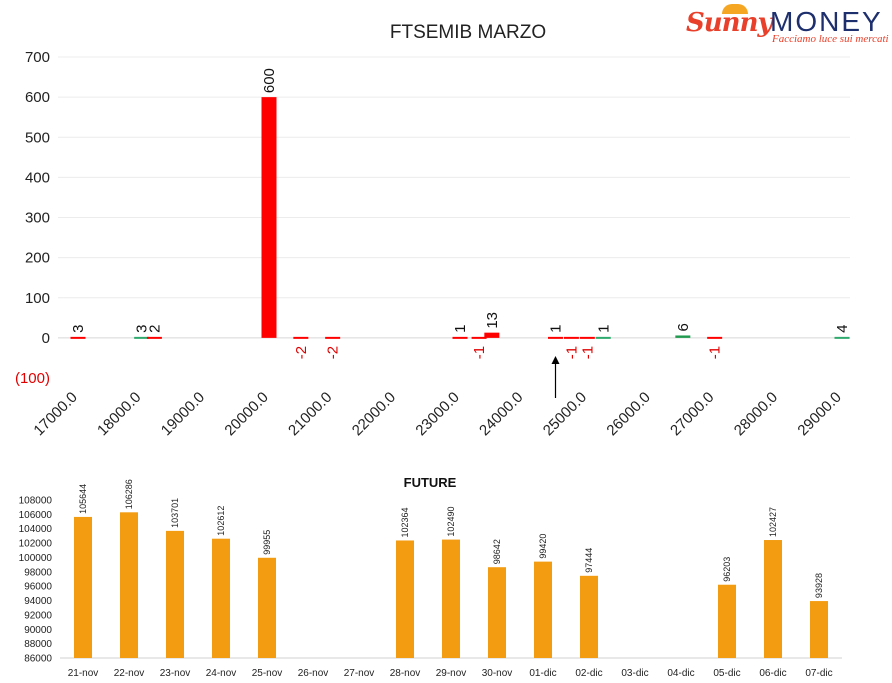 Image resolution: width=892 pixels, height=683 pixels. Describe the element at coordinates (183, 414) in the screenshot. I see `x-tick-label: 19000.0` at that location.